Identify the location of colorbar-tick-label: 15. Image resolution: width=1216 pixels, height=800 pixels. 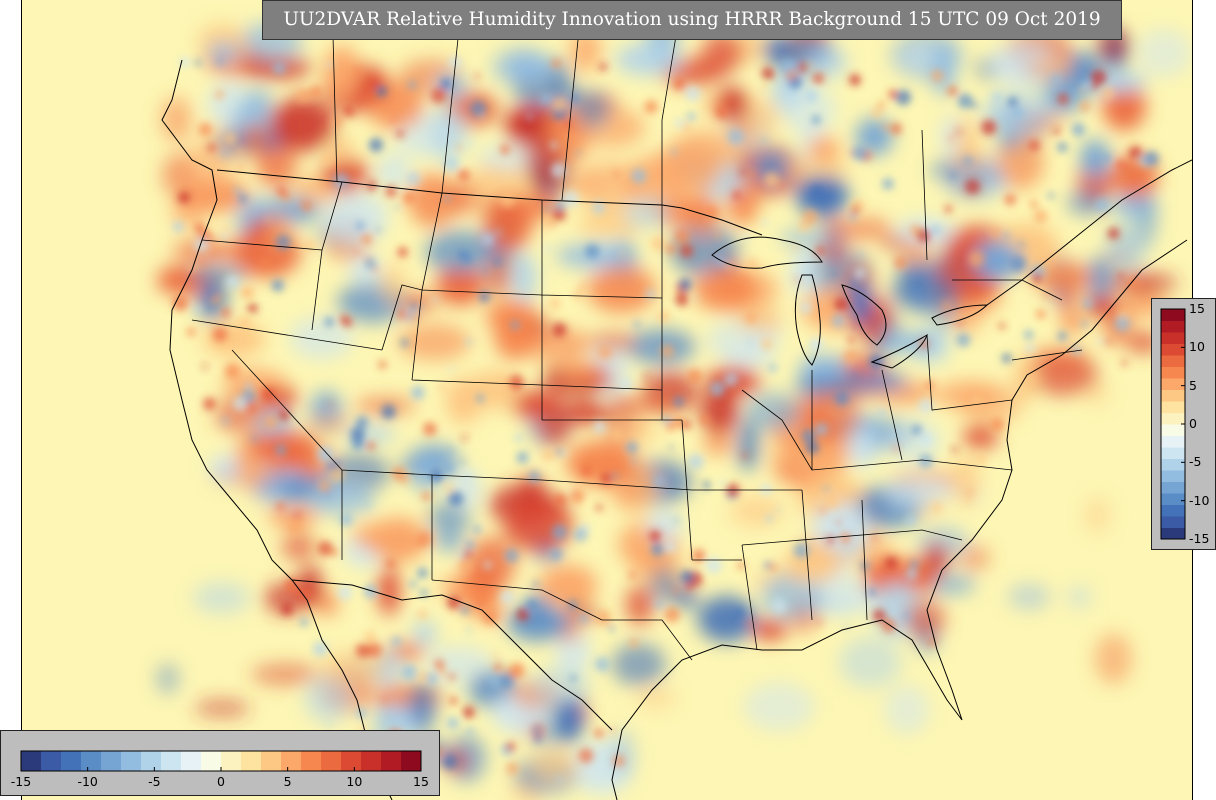
(1197, 308).